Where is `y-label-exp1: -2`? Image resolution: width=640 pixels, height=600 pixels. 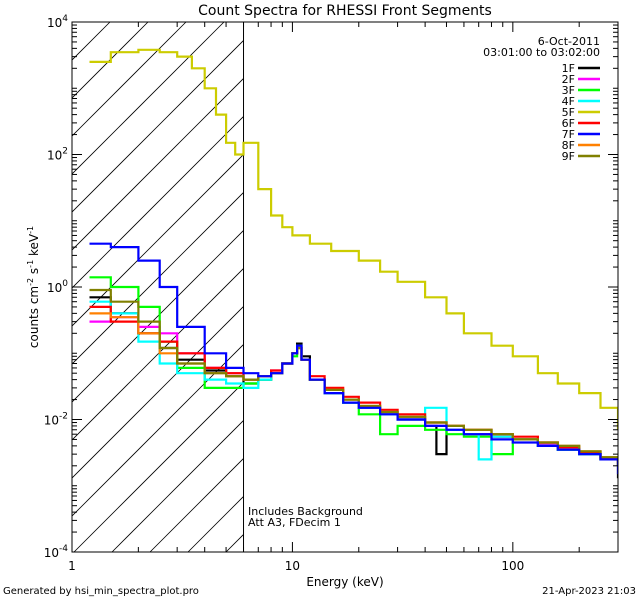 y-label-exp1: -2 is located at coordinates (30, 282).